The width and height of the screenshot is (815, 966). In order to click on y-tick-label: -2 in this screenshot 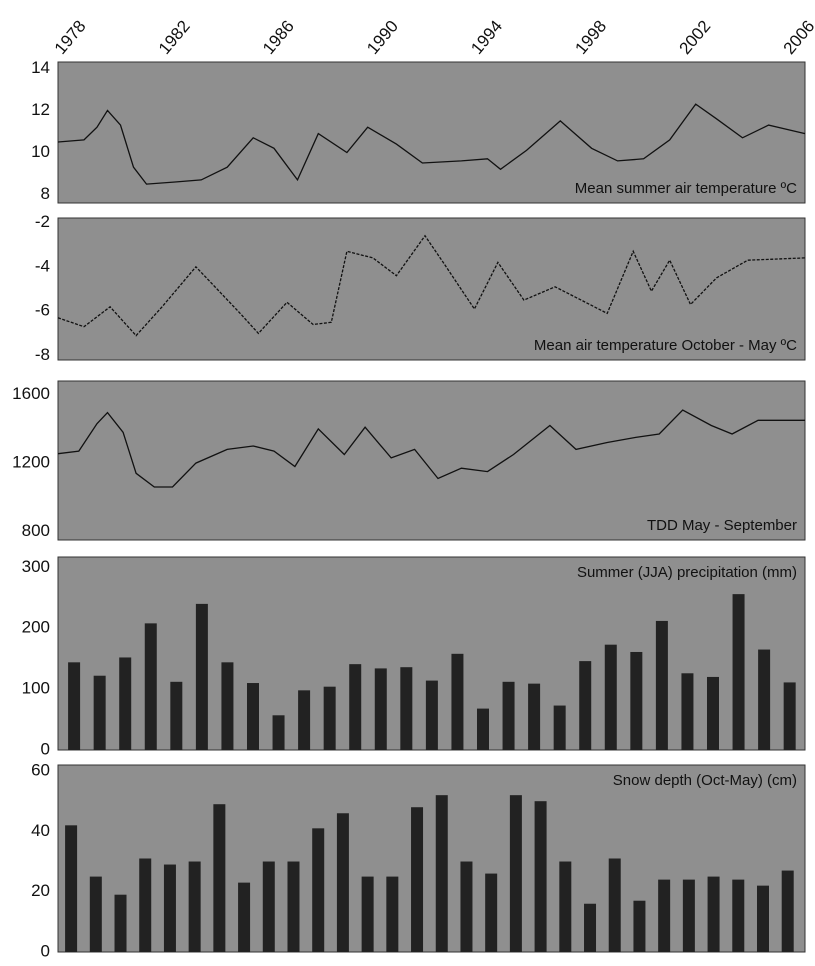, I will do `click(42, 221)`.